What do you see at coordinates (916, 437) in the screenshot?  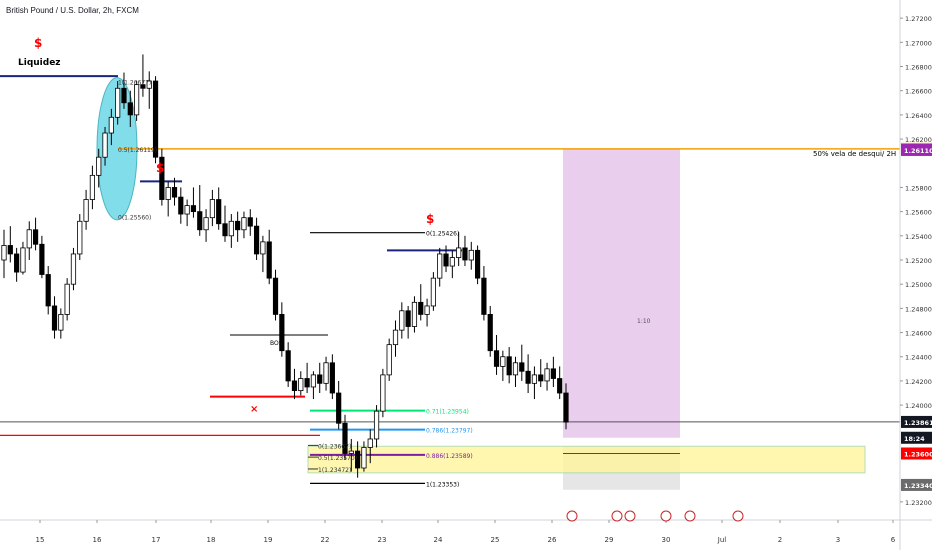 I see `price-label-box` at bounding box center [916, 437].